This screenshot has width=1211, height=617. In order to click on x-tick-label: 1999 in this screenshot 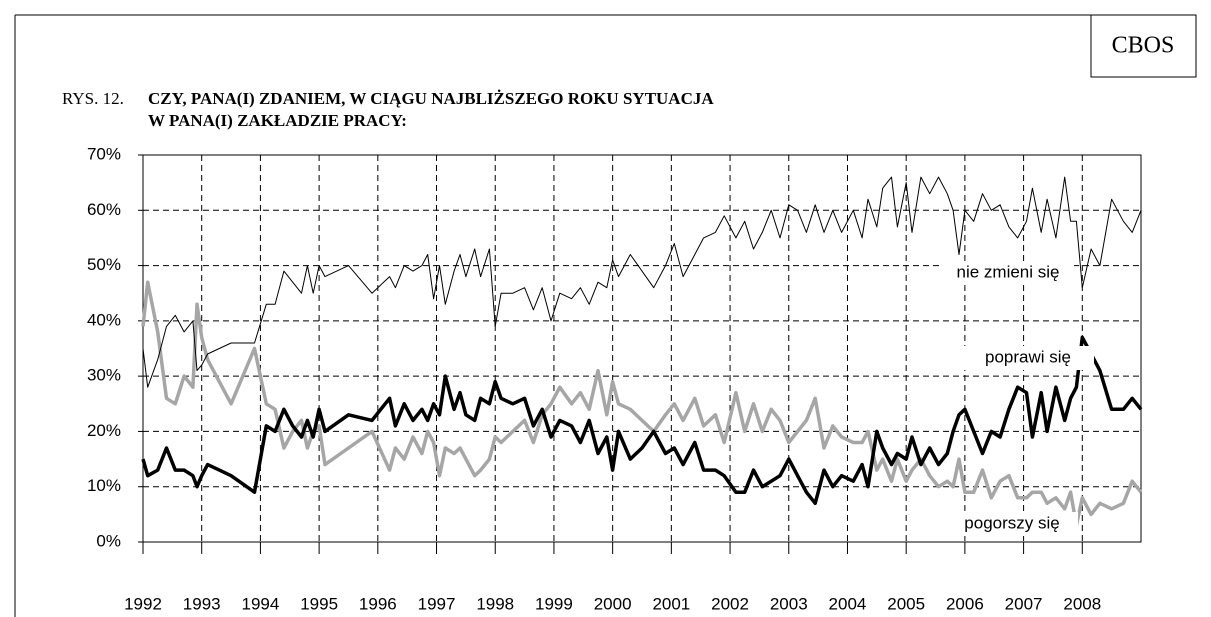, I will do `click(554, 603)`.